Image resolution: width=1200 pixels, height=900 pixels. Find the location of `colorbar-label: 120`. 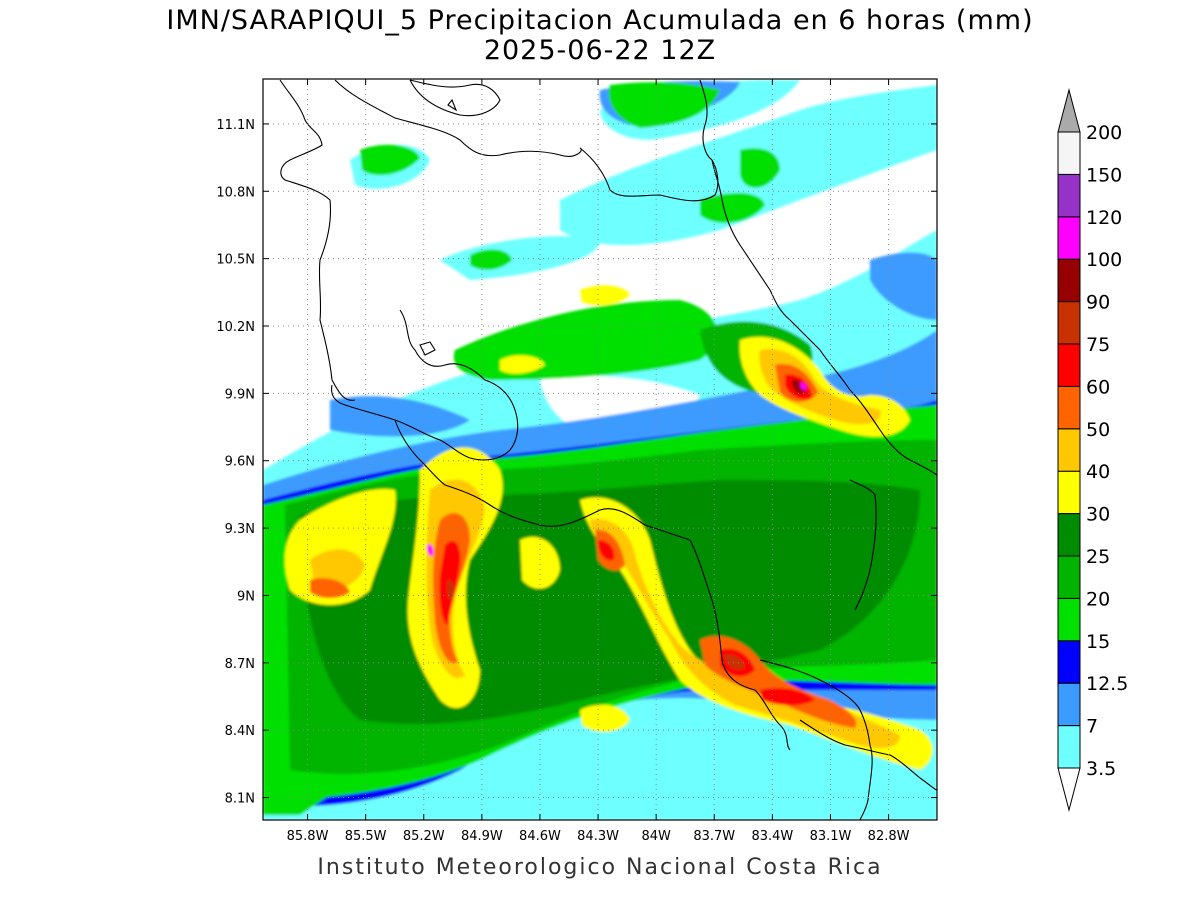

colorbar-label: 120 is located at coordinates (1104, 218).